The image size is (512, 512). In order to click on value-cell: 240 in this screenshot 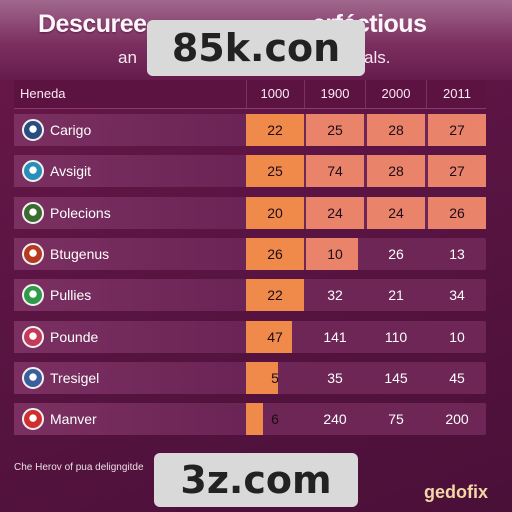, I will do `click(335, 419)`.